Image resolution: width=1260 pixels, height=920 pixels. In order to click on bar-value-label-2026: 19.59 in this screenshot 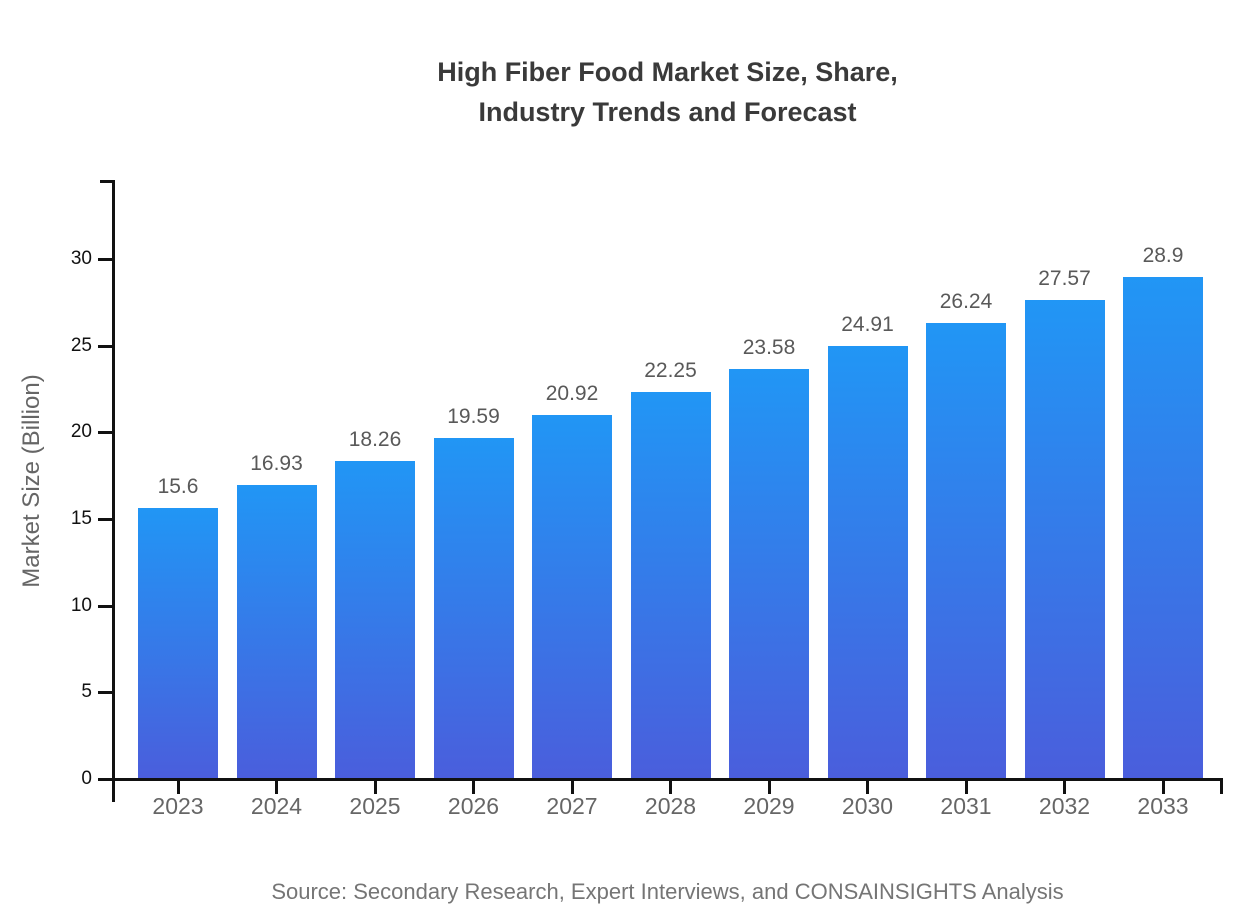, I will do `click(473, 417)`.